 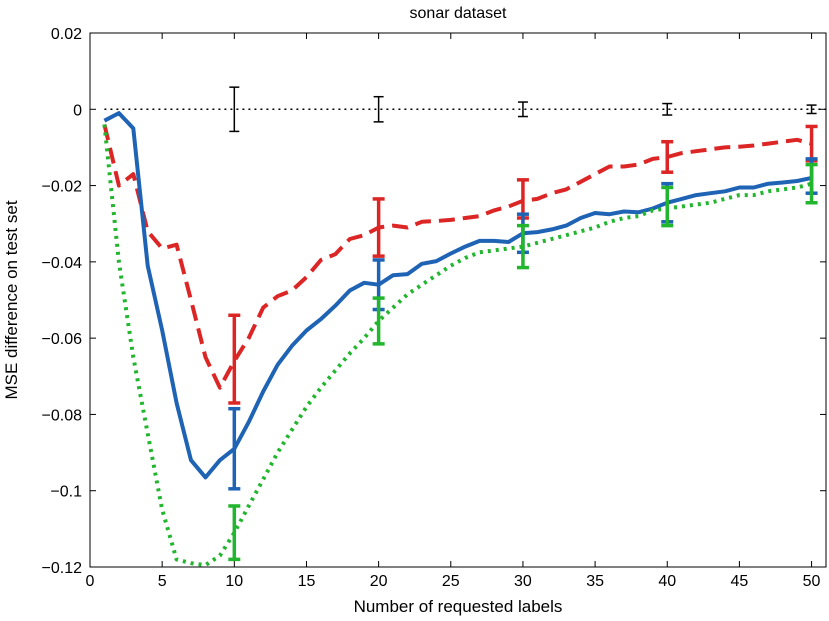 I want to click on x-tick-label: 15, so click(x=307, y=581).